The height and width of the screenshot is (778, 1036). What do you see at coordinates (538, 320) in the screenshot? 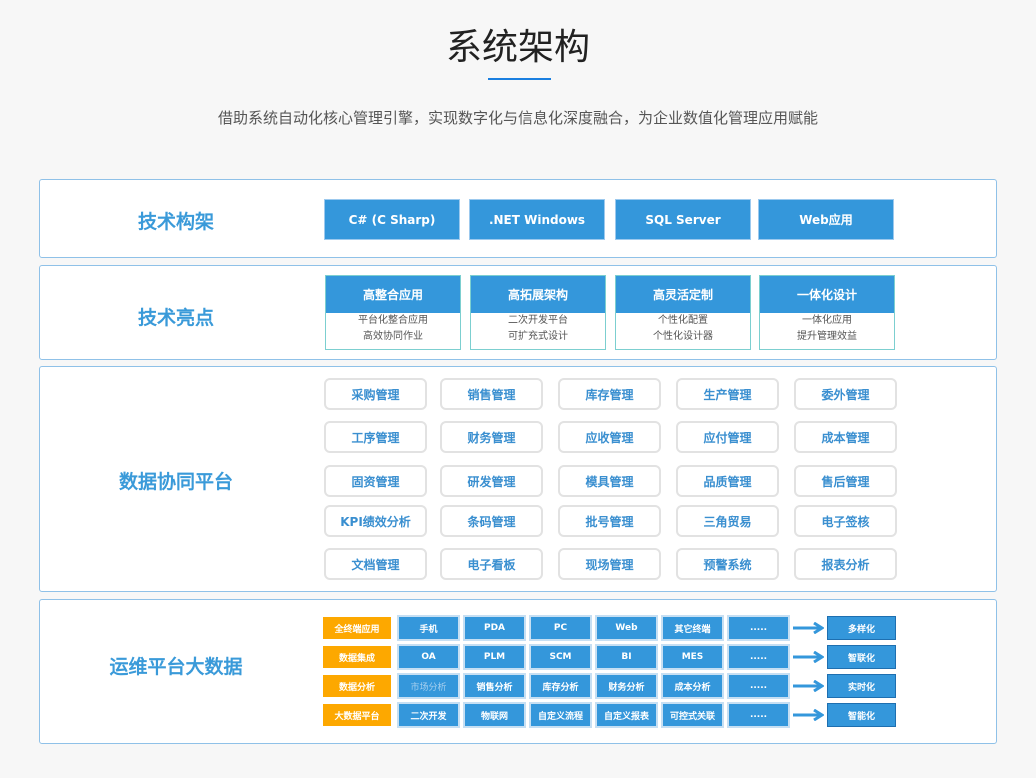
I see `highlight-line: 二次开发平台` at bounding box center [538, 320].